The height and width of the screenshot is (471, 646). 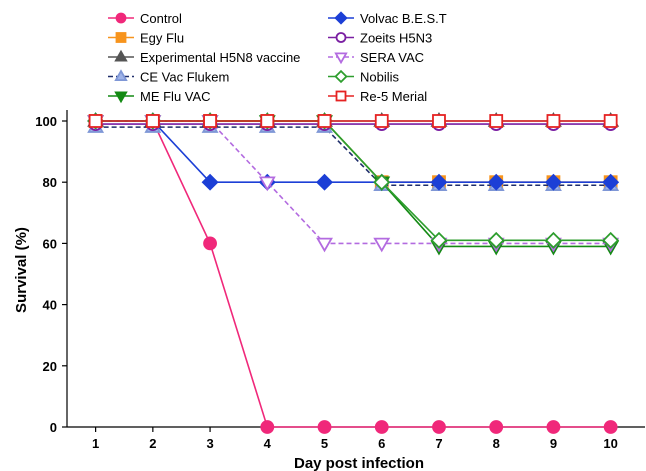 I want to click on legend-item-experimental-h5n8-vaccine: Experimental H5N8 vaccine, so click(x=204, y=57).